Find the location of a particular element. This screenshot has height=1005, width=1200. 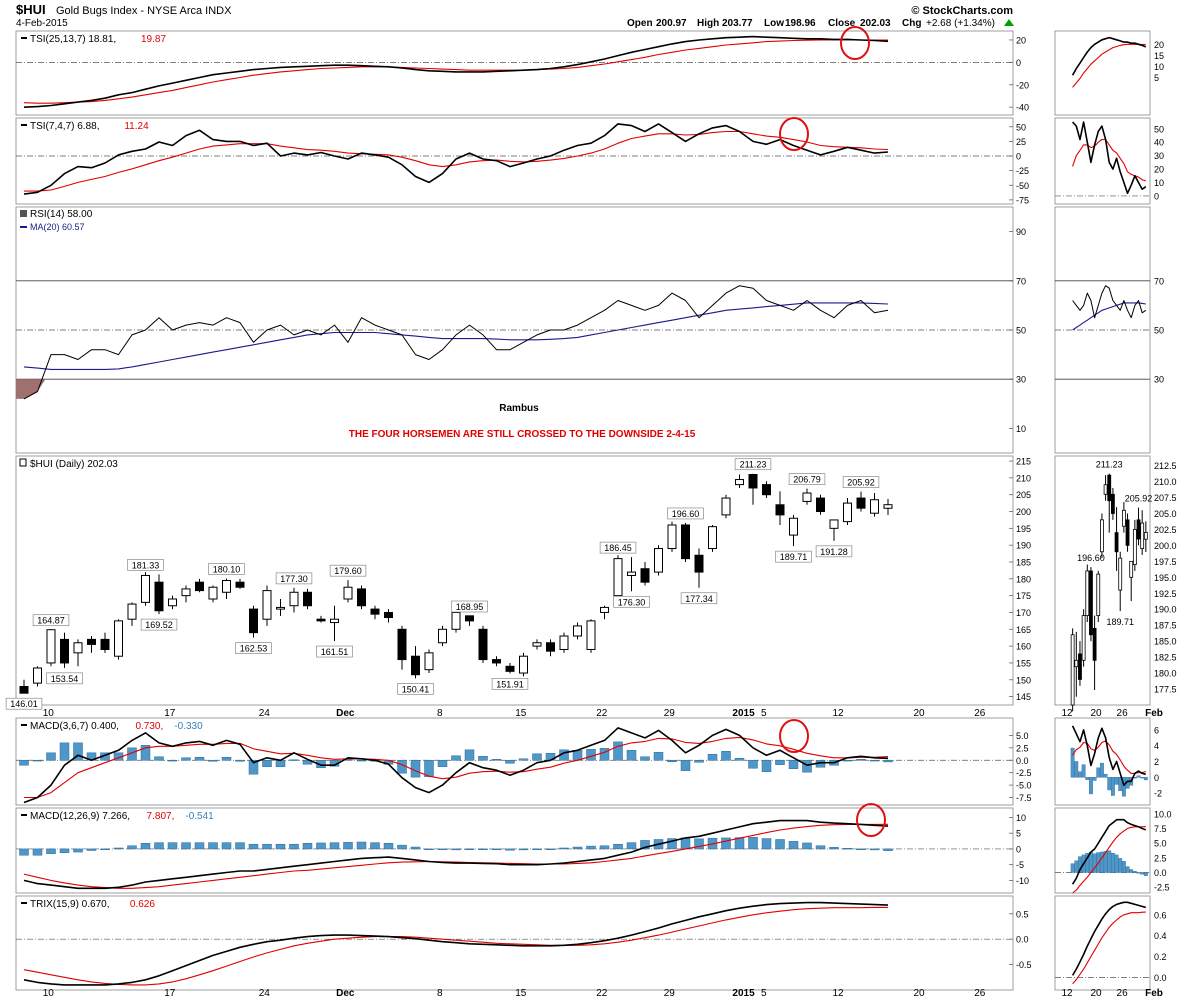

price-data-label: 177.34 is located at coordinates (699, 599).